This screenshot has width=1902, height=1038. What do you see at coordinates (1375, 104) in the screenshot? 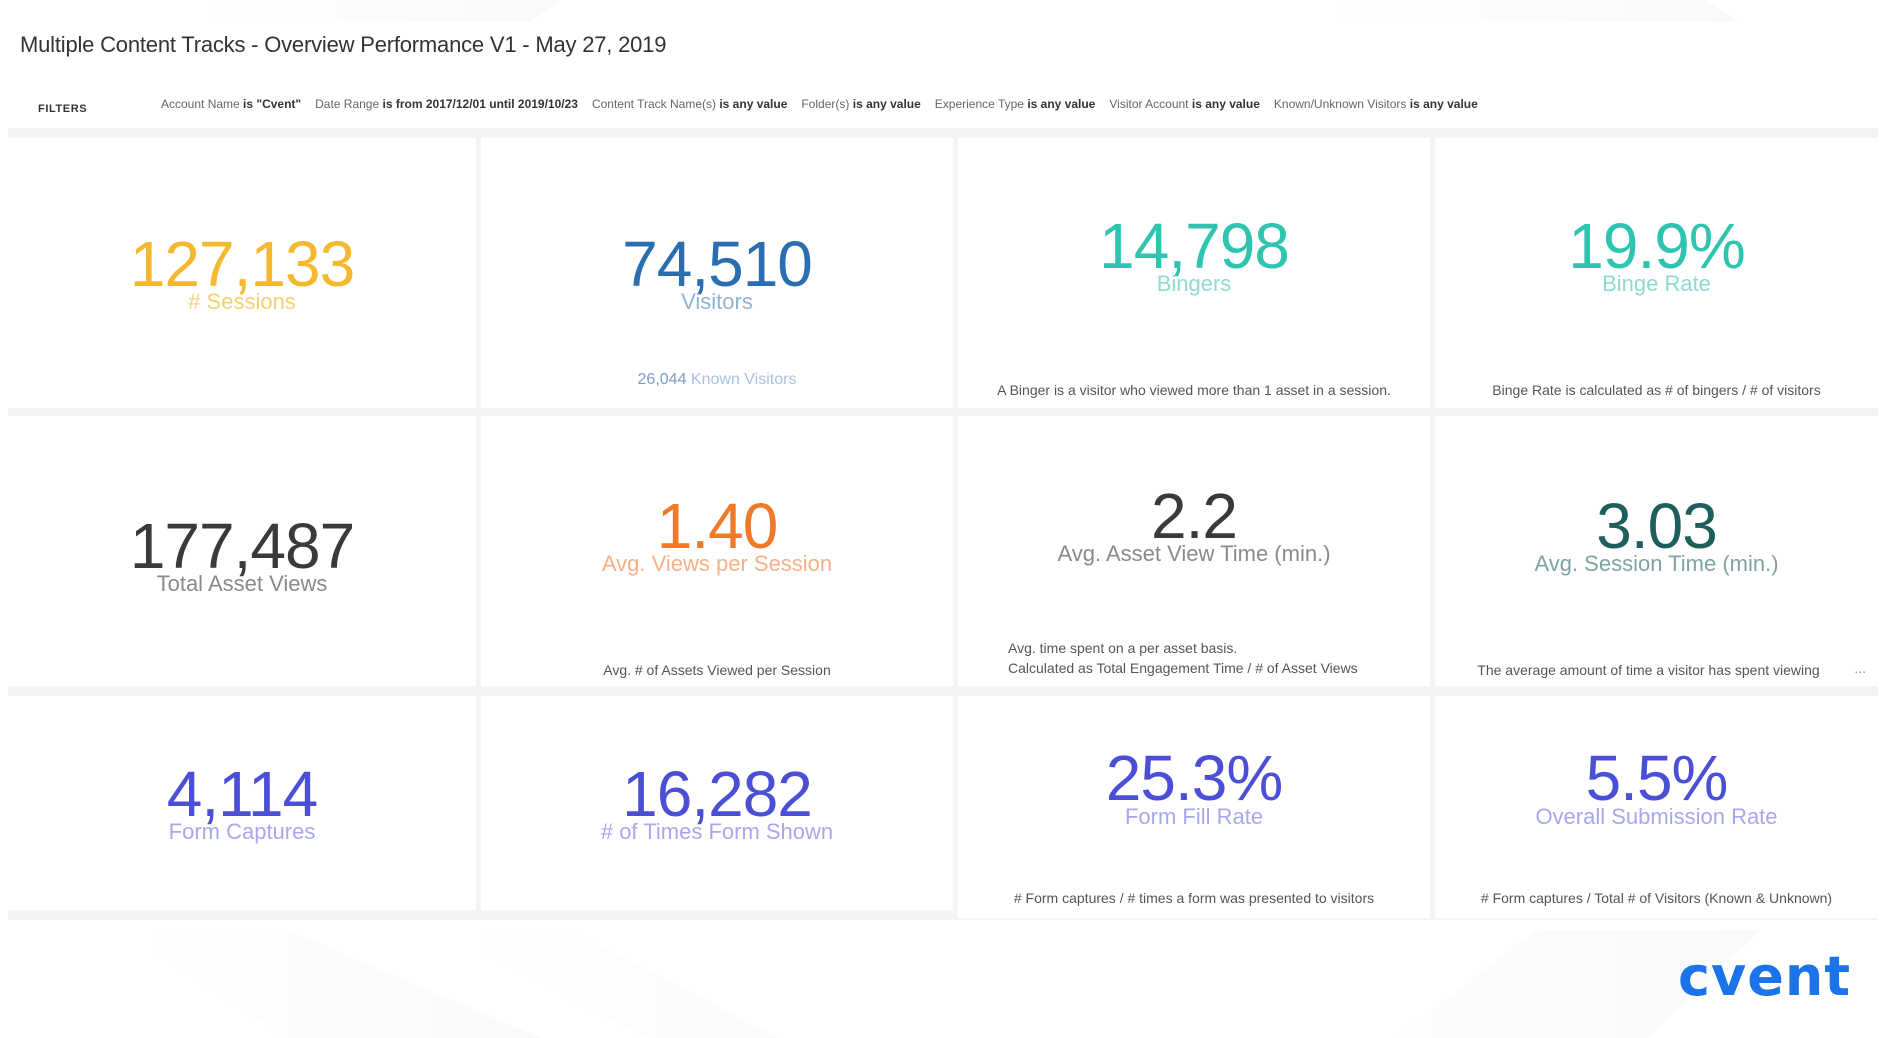
I see `filter-known-unknown-visitors: Known/Unknown Visitors is any value` at bounding box center [1375, 104].